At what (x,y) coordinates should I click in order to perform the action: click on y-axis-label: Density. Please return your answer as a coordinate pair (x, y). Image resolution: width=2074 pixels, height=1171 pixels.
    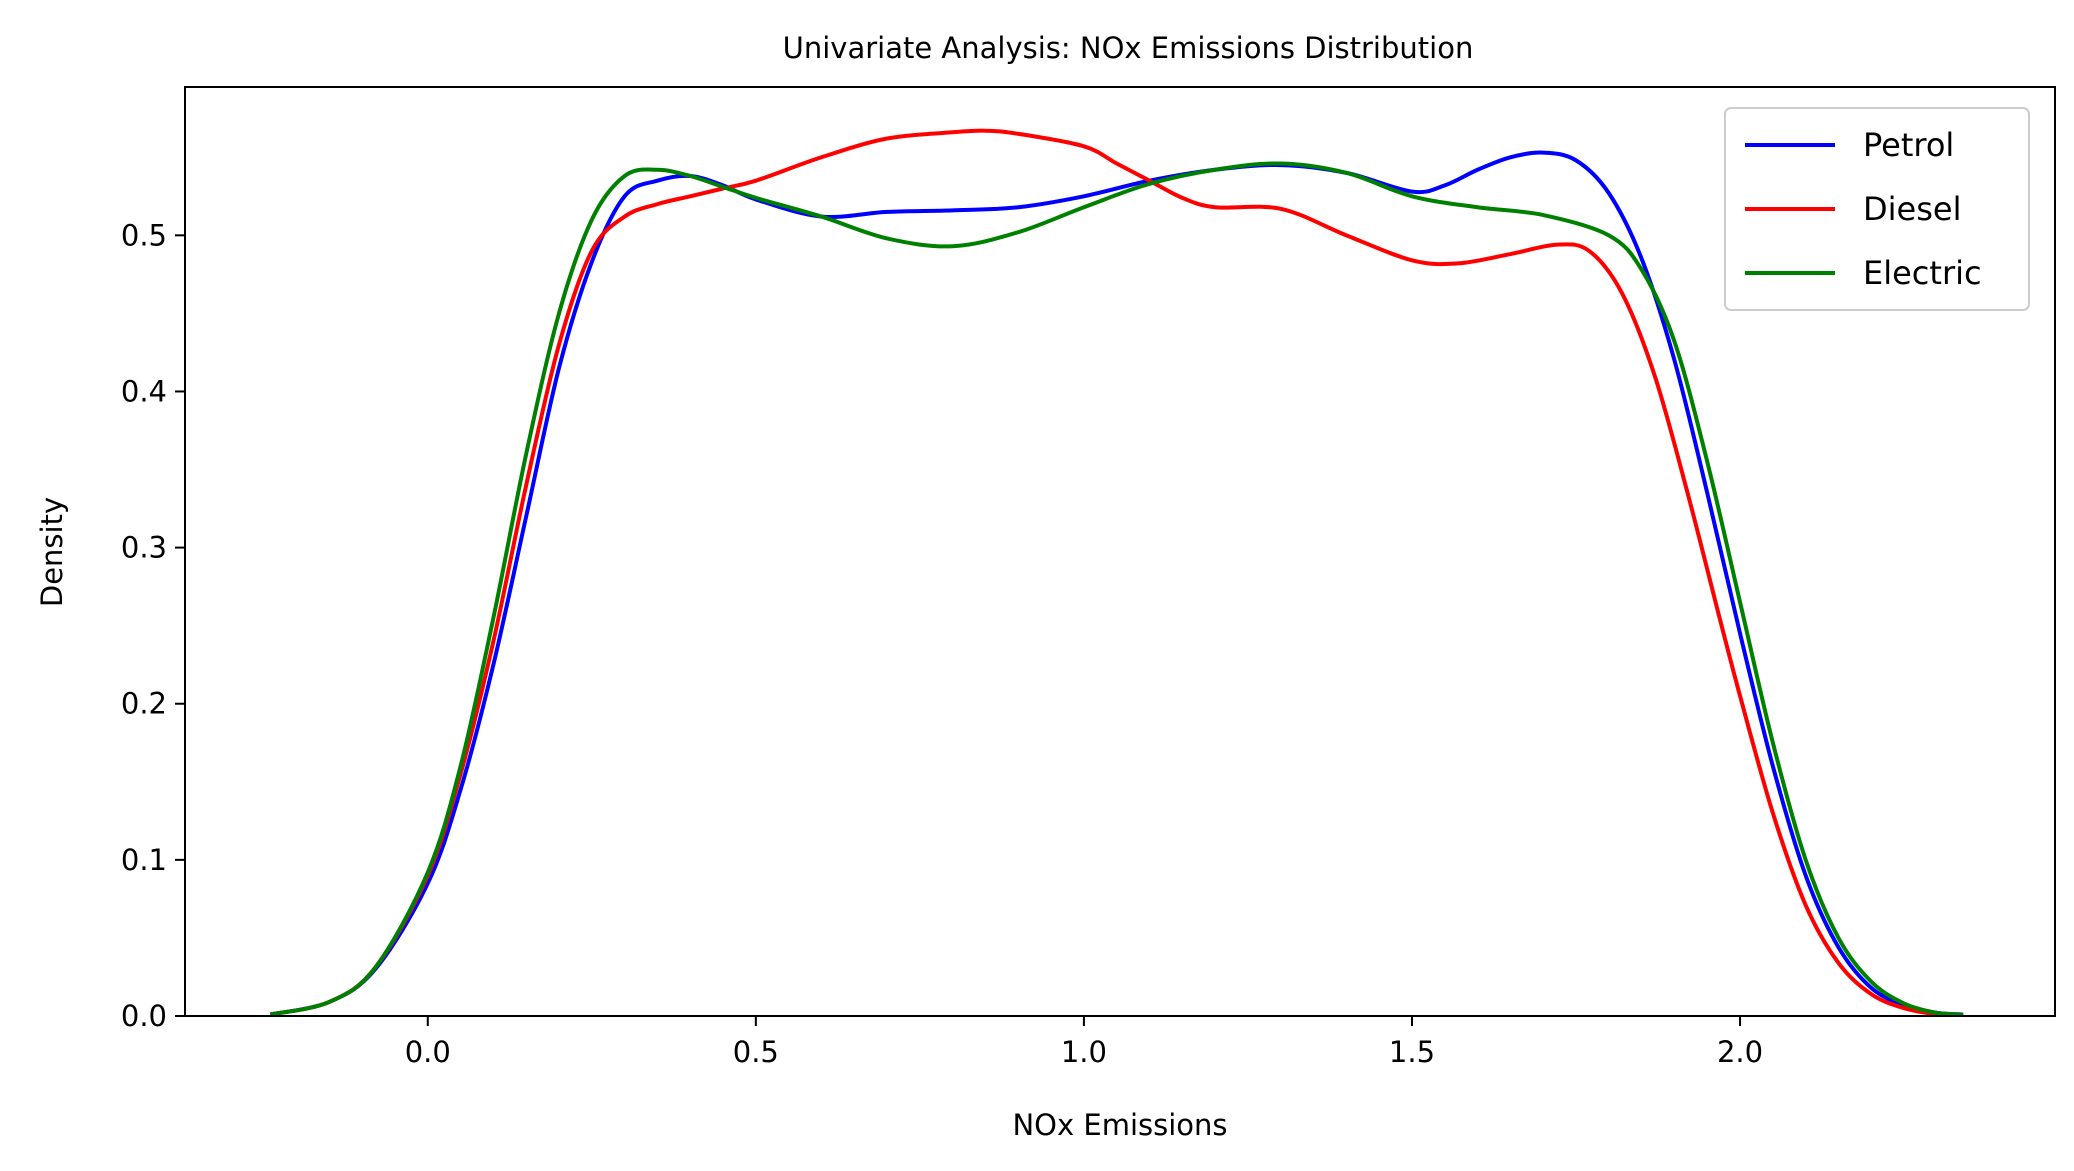
    Looking at the image, I should click on (52, 552).